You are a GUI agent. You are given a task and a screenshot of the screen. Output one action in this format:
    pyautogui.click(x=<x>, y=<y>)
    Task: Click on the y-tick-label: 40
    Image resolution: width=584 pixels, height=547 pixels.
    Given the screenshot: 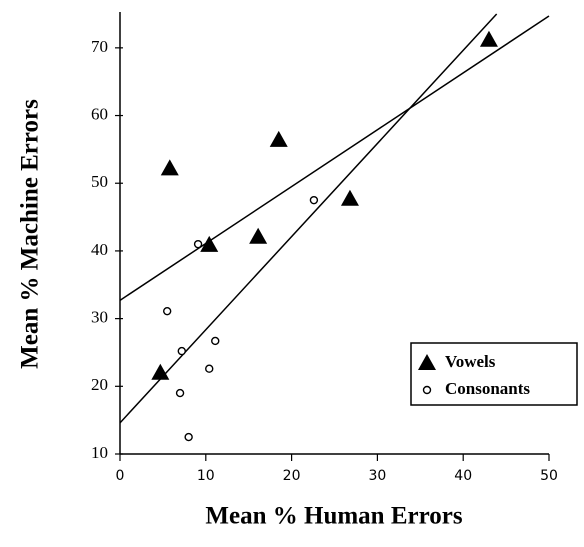 What is the action you would take?
    pyautogui.click(x=99, y=249)
    